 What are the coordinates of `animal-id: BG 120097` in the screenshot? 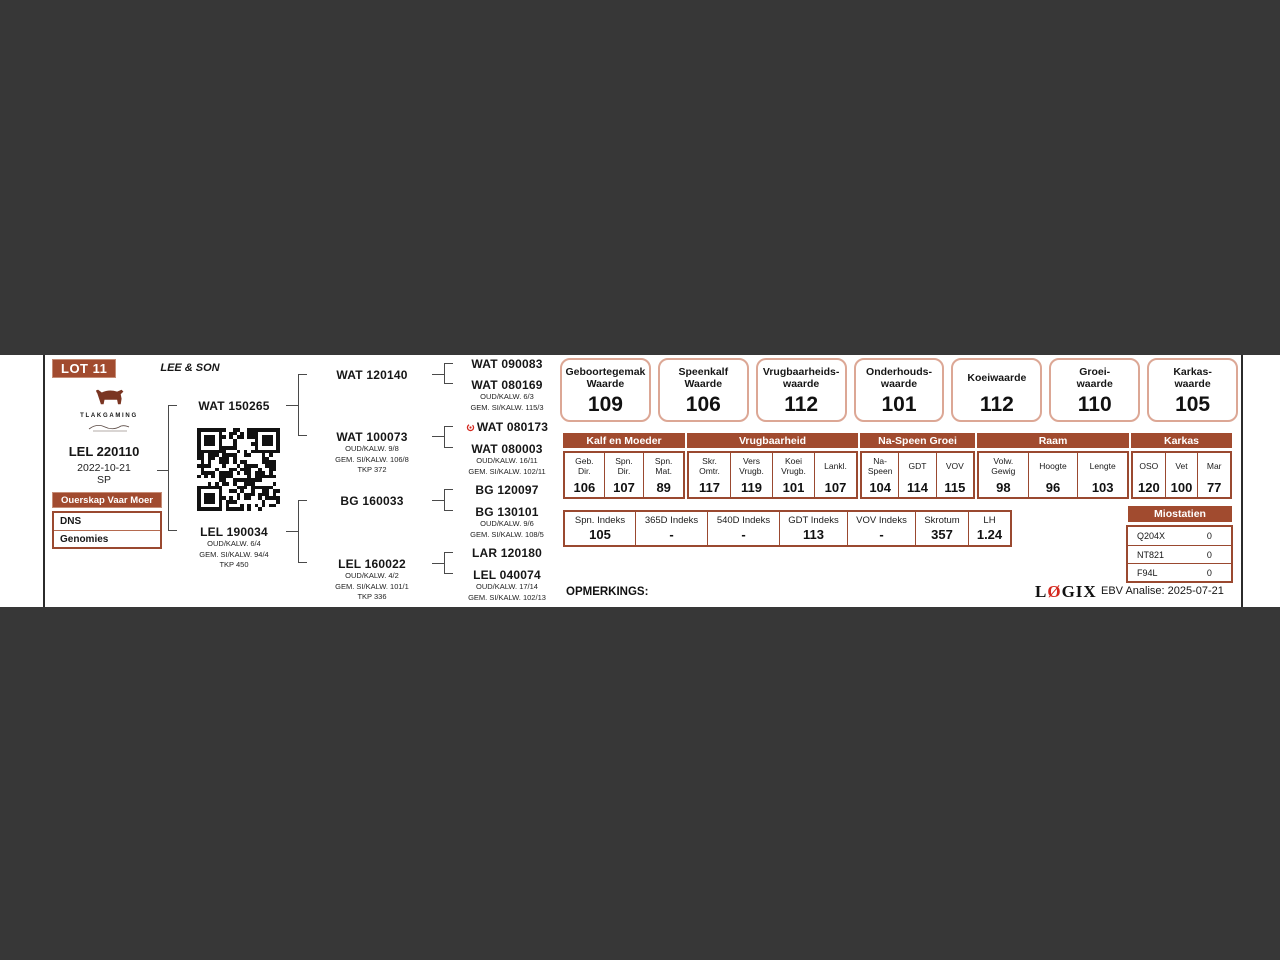 It's located at (507, 490).